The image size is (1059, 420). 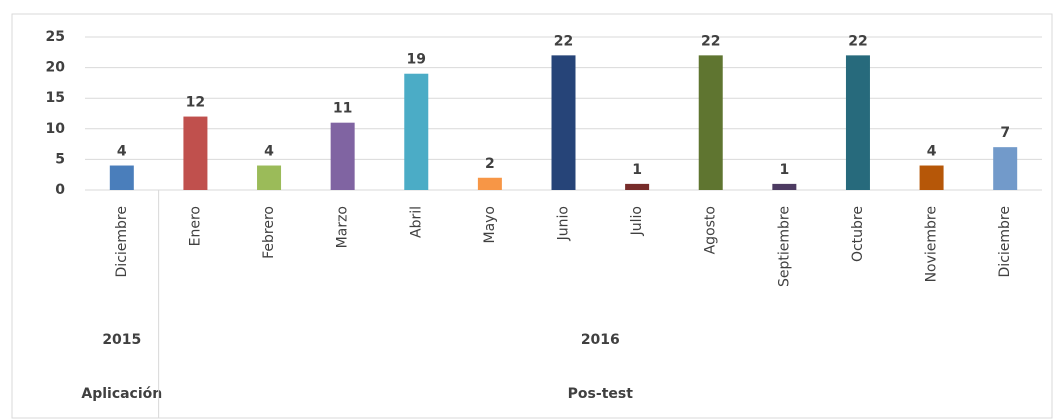 What do you see at coordinates (858, 234) in the screenshot?
I see `x-tick-label: Octubre` at bounding box center [858, 234].